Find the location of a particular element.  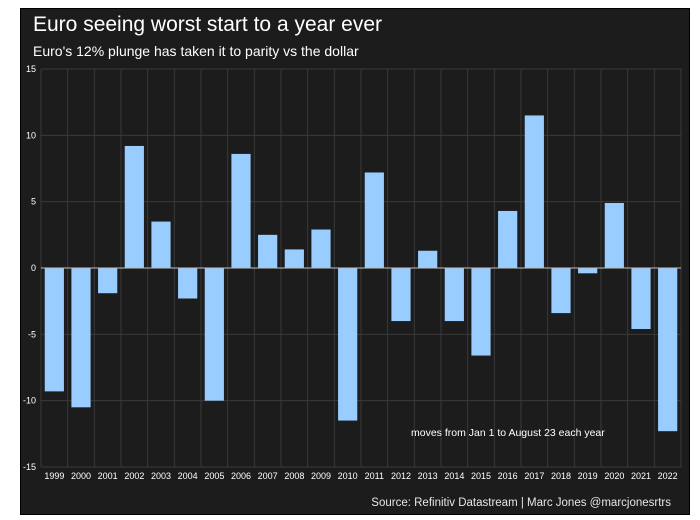

x-tick-label: 2021 is located at coordinates (641, 476).